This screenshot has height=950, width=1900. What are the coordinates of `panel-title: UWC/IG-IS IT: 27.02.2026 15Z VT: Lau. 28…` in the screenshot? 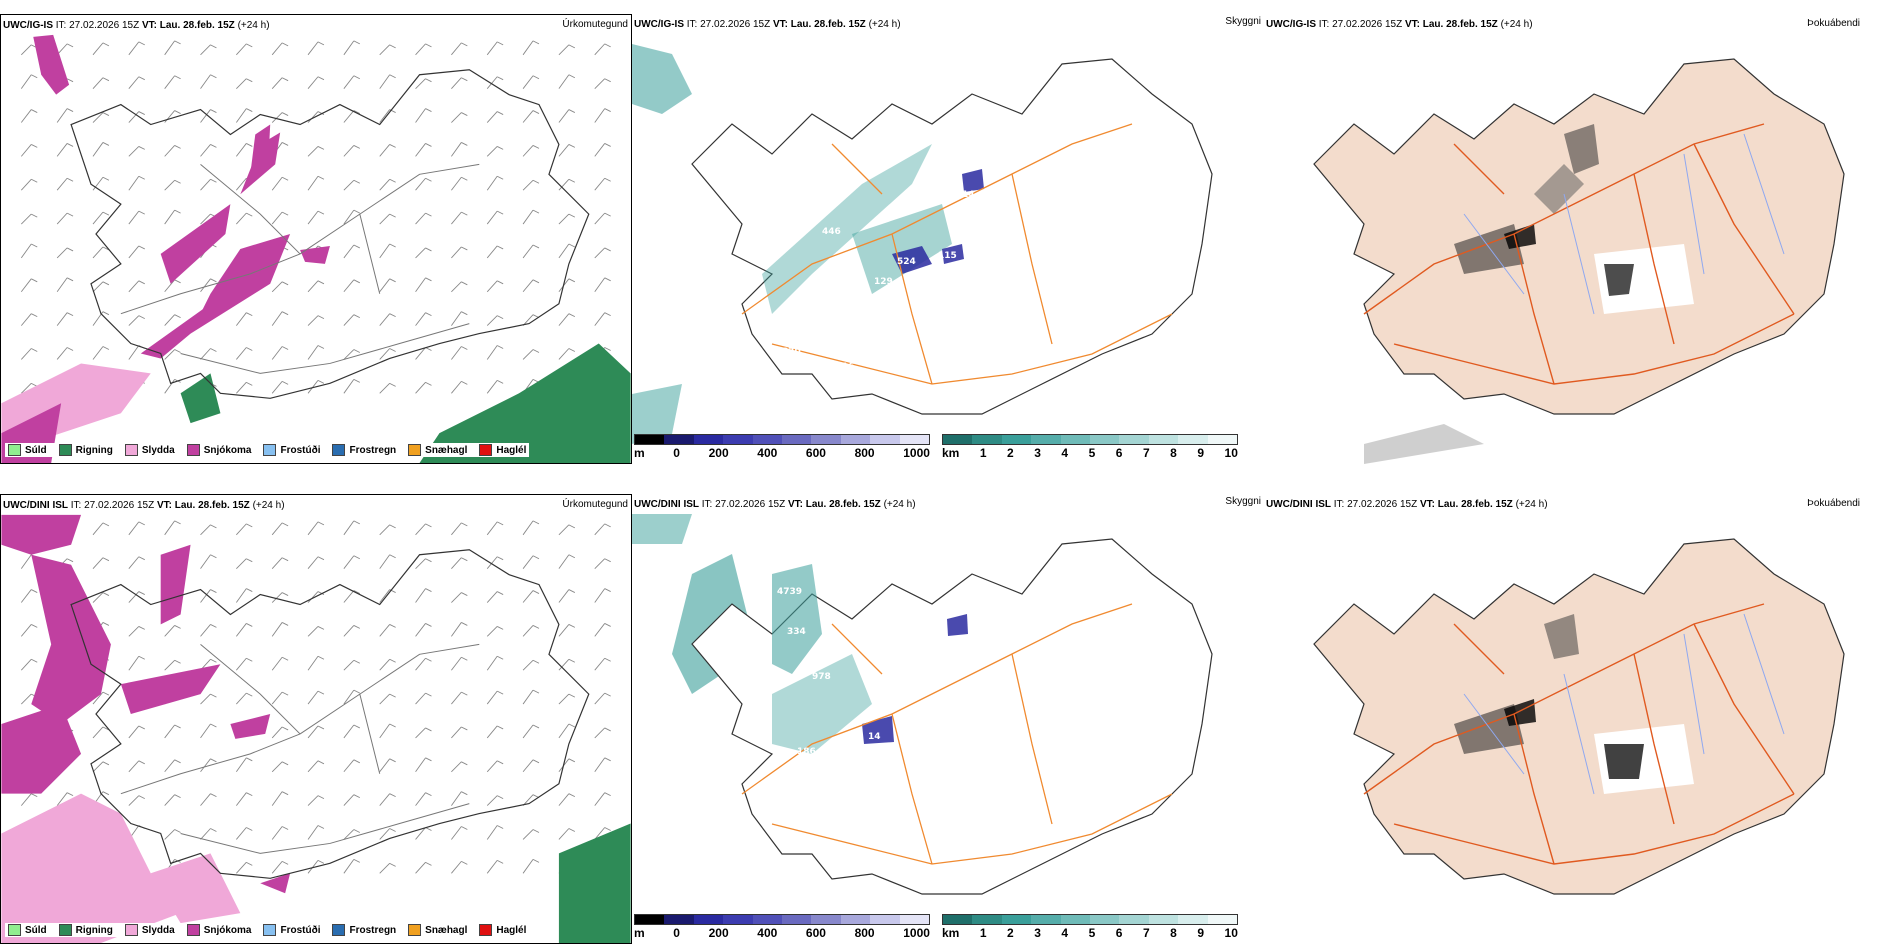 It's located at (136, 25).